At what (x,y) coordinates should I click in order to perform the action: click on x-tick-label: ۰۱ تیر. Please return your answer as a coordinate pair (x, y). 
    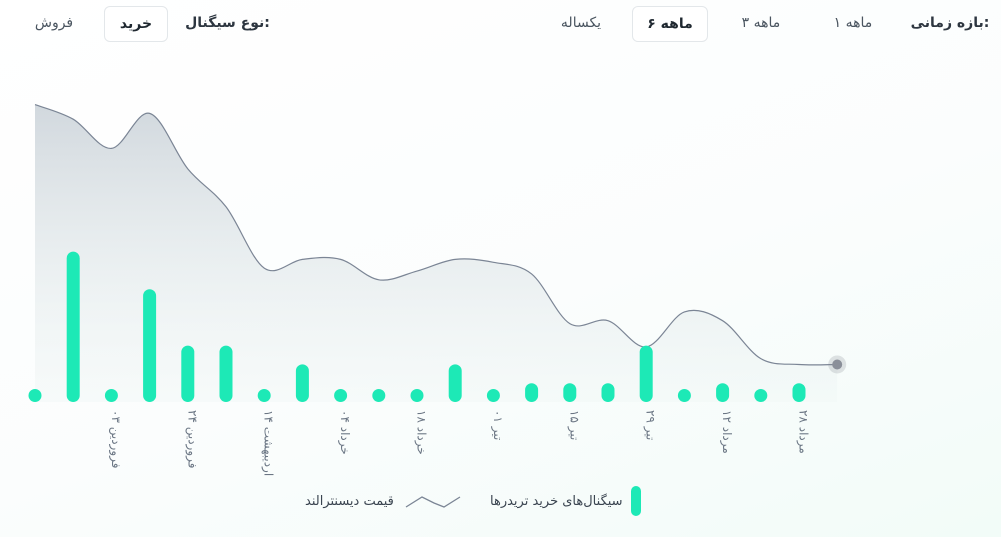
    Looking at the image, I should click on (497, 425).